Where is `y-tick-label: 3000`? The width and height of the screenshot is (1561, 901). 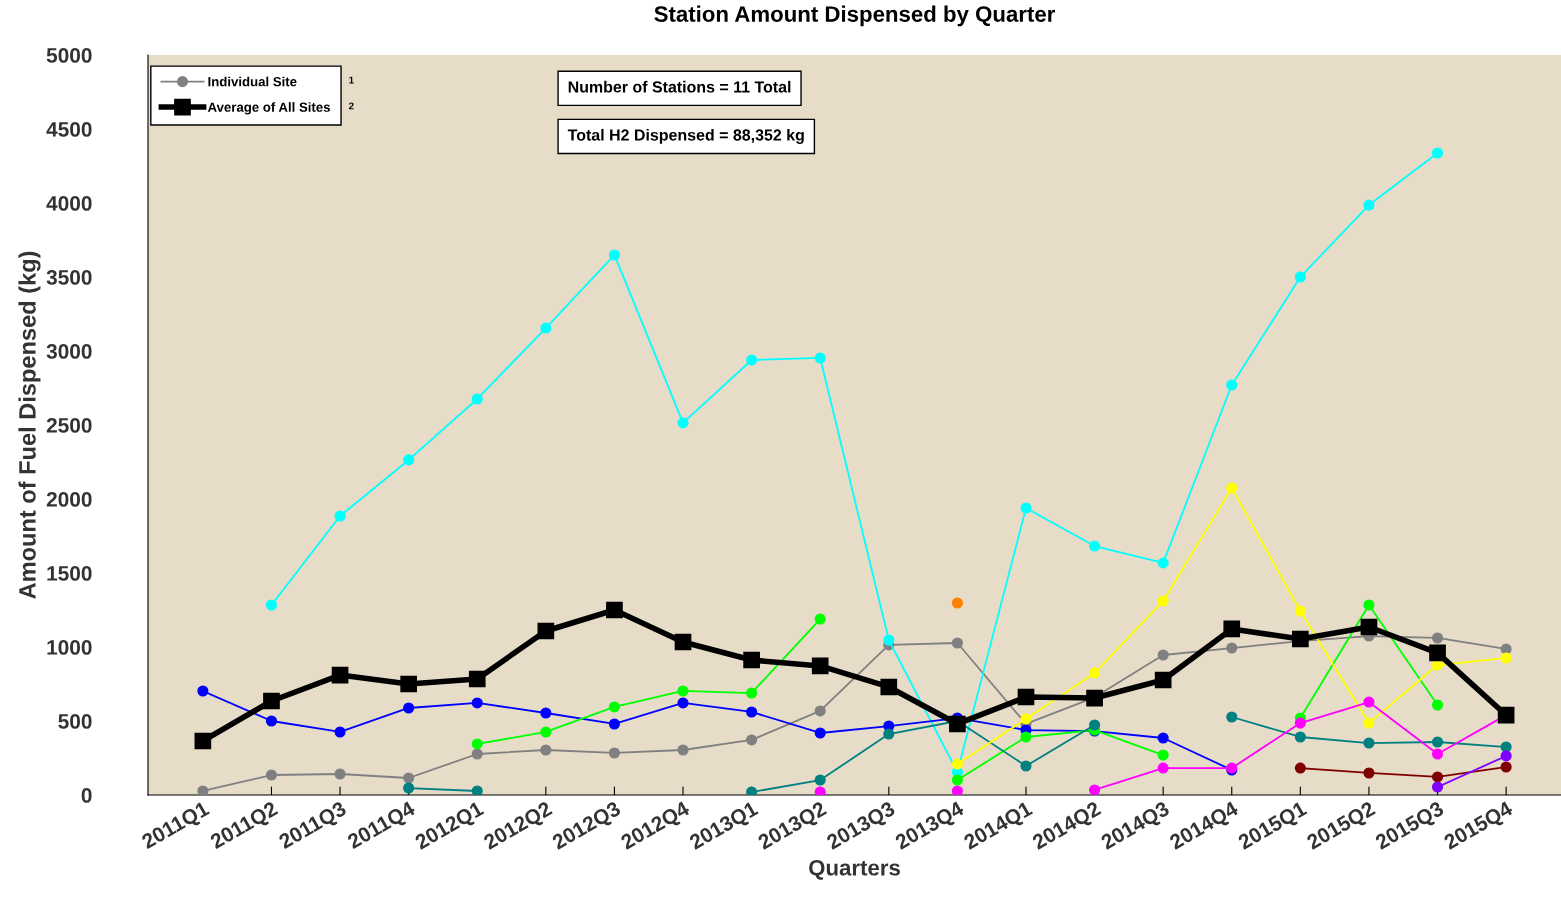
y-tick-label: 3000 is located at coordinates (69, 351).